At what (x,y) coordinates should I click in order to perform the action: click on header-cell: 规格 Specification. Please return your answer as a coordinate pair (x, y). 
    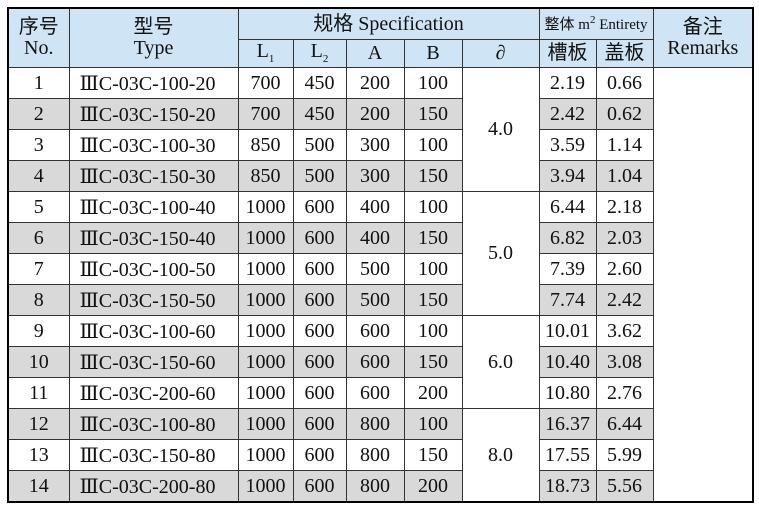
    Looking at the image, I should click on (388, 23).